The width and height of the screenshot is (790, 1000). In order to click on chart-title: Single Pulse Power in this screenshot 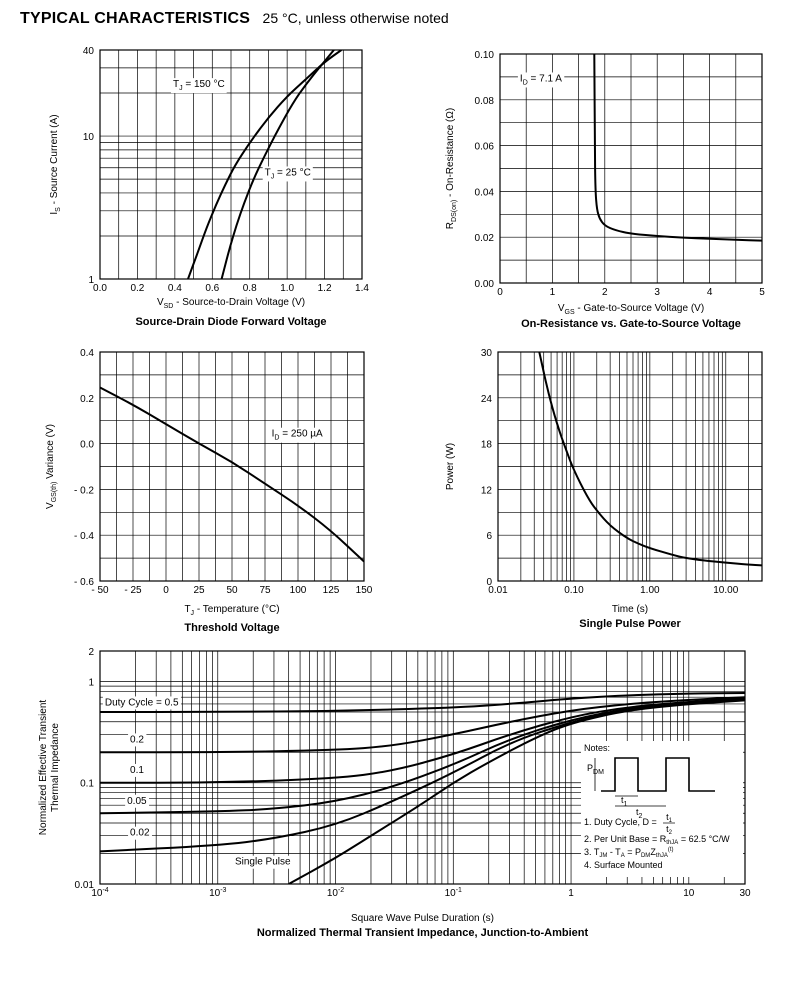, I will do `click(630, 624)`.